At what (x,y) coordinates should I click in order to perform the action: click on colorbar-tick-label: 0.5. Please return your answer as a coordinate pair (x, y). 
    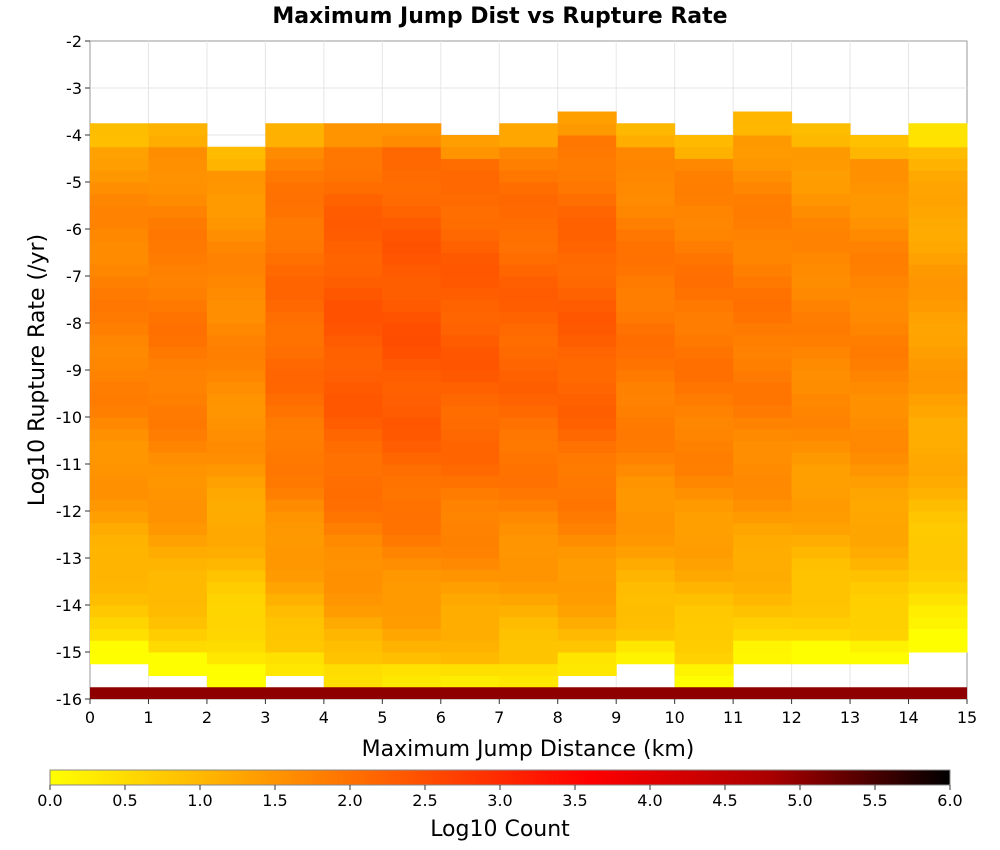
    Looking at the image, I should click on (124, 800).